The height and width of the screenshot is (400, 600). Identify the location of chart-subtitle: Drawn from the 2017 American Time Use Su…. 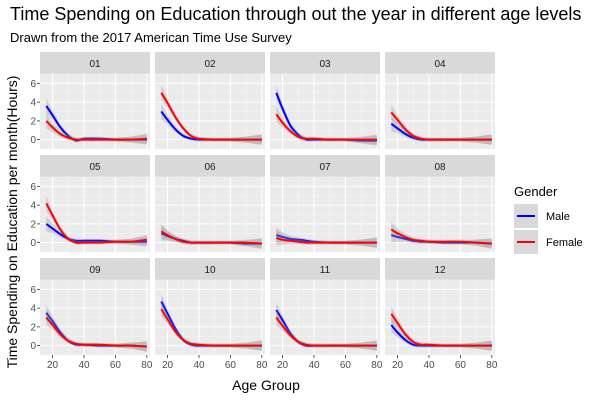
(151, 37).